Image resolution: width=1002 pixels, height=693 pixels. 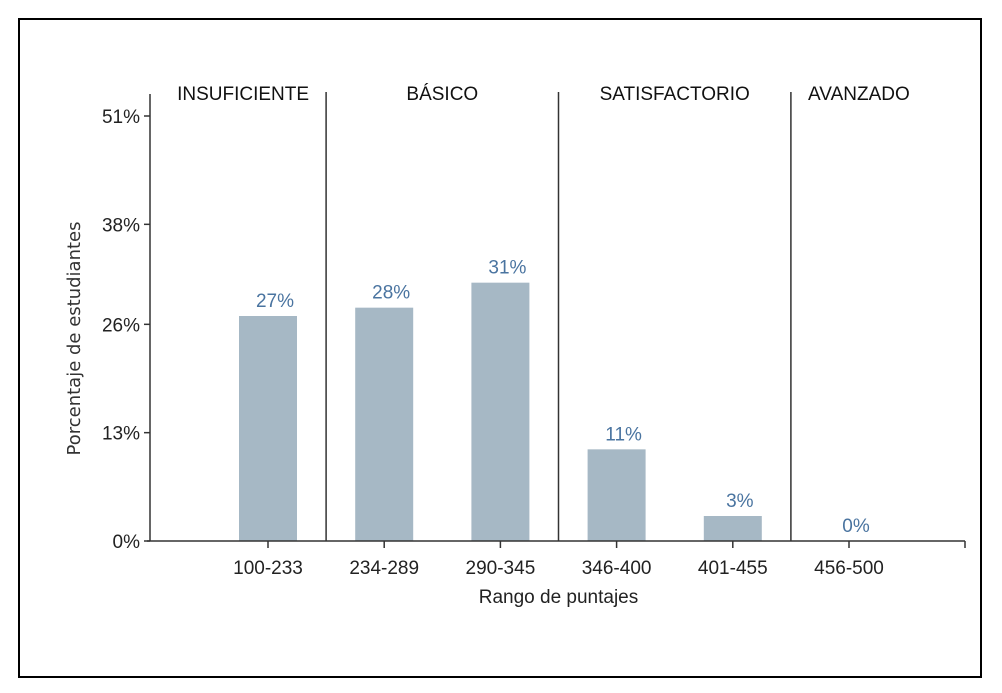 I want to click on y-axis-title: Porcentaje de estudiantes, so click(x=74, y=338).